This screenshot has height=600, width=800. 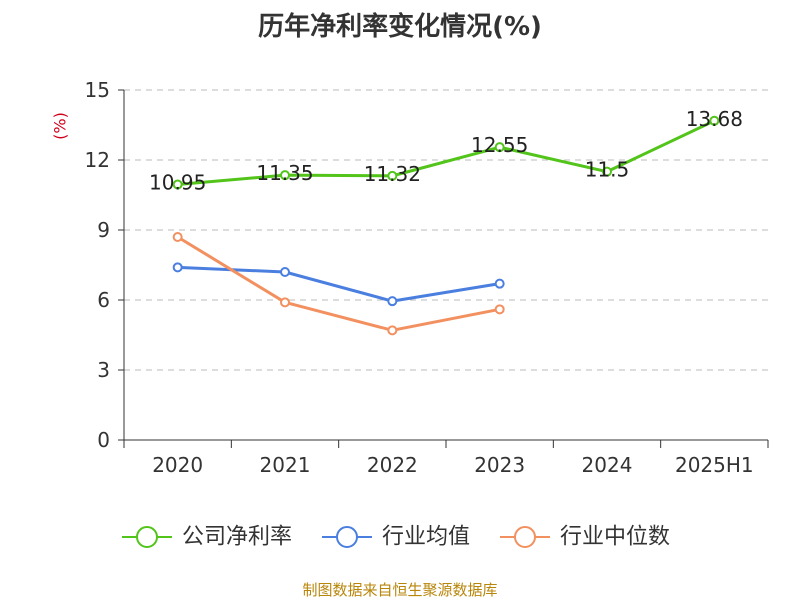 I want to click on y-axis-label: (%), so click(x=60, y=126).